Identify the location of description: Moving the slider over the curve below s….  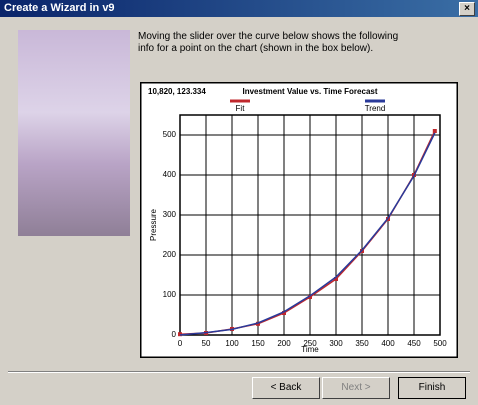
(268, 42).